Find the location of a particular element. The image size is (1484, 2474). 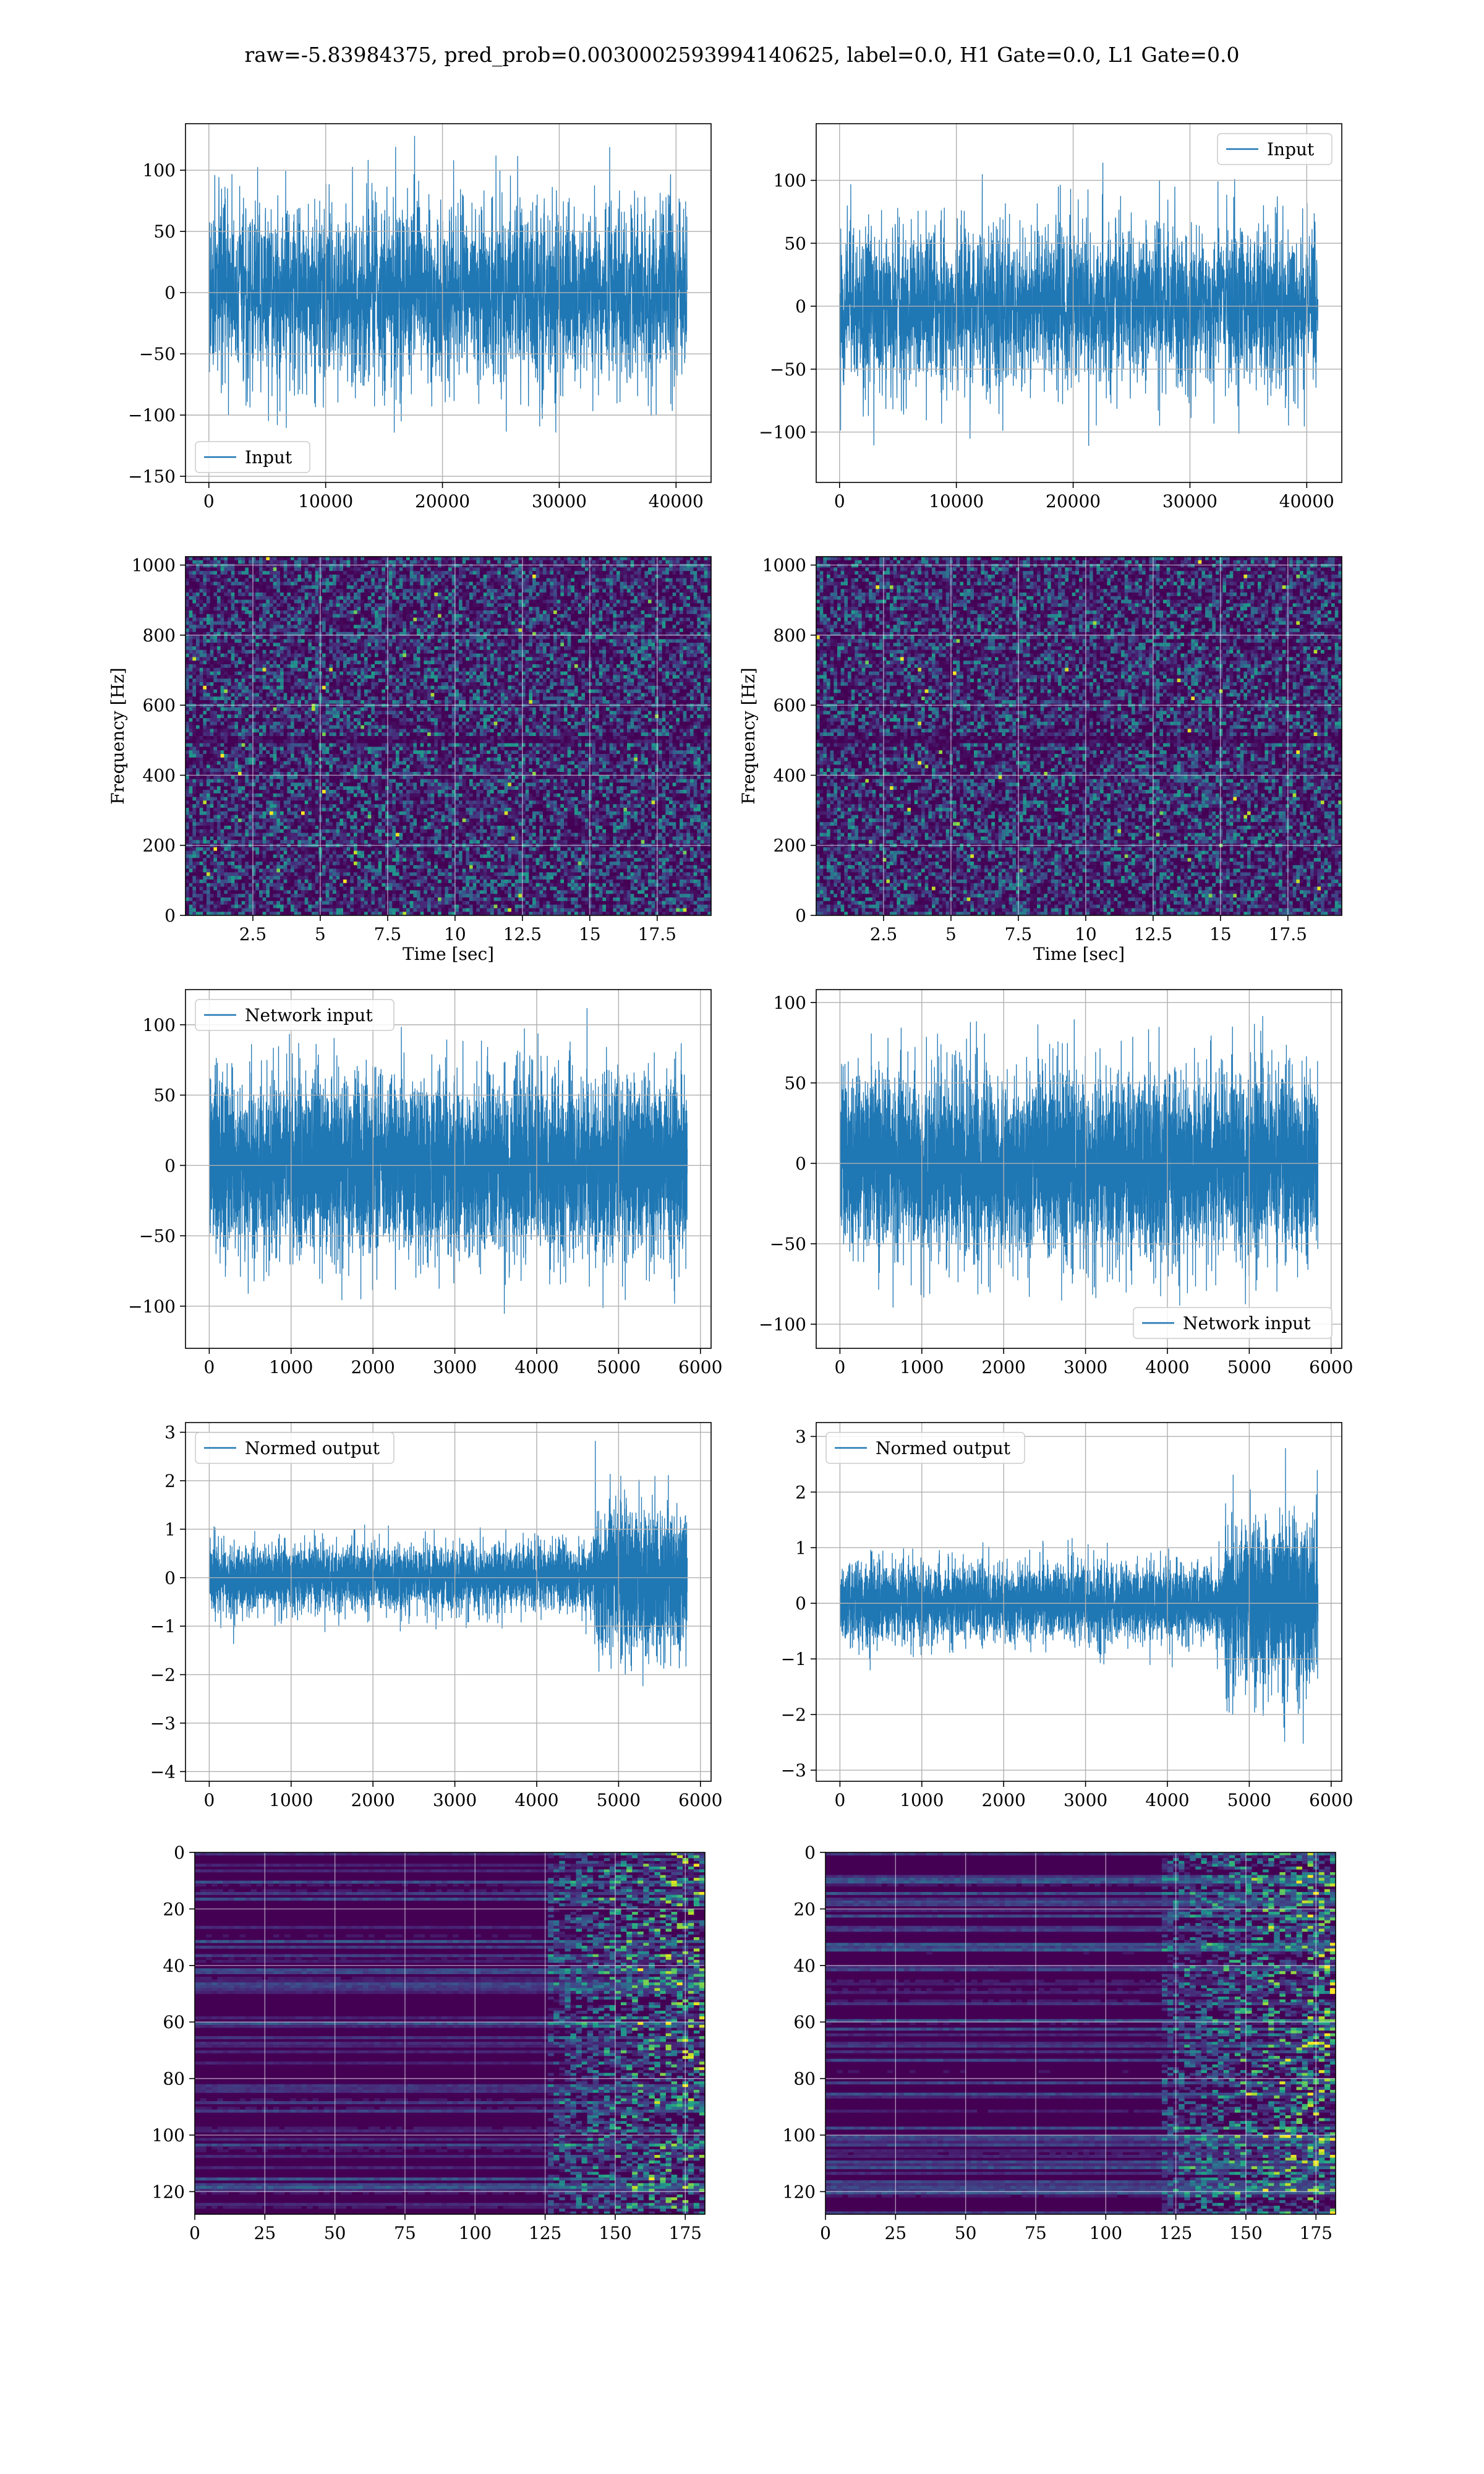

x-tick-label: 30000 is located at coordinates (559, 501).